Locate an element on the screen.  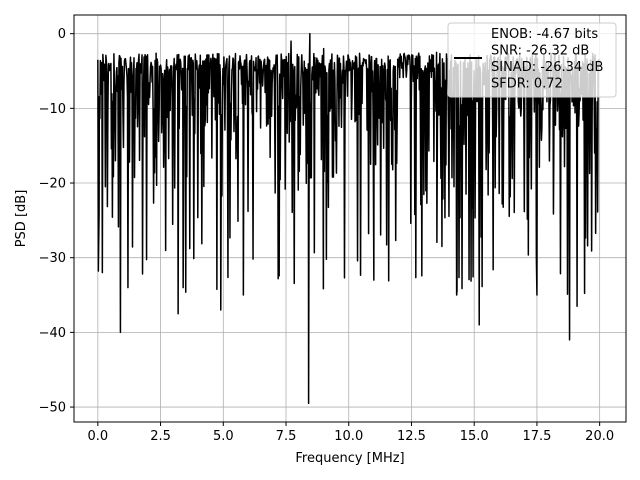
x-tick-label: 10.0 is located at coordinates (348, 436).